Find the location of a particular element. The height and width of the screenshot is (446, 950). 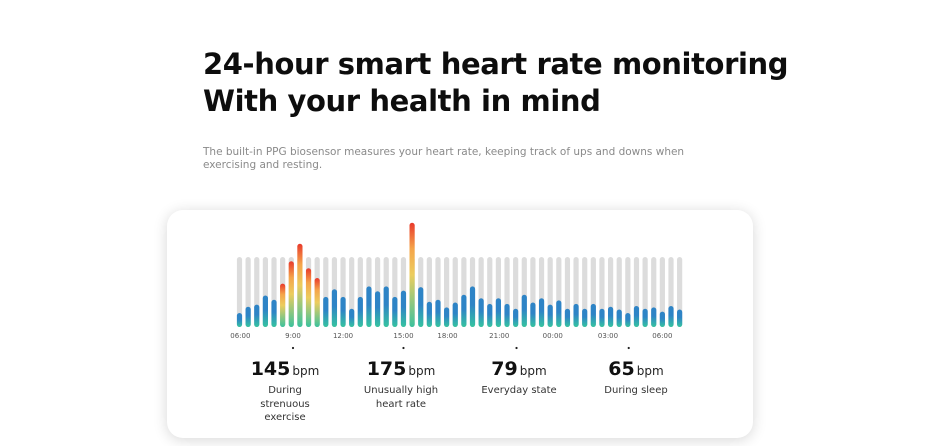

x-tick-label: 12:00 is located at coordinates (343, 336).